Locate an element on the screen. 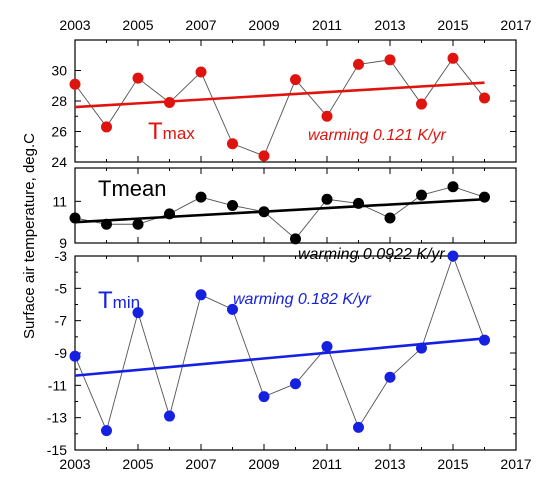 The height and width of the screenshot is (483, 556). trend-line-tmean is located at coordinates (279, 210).